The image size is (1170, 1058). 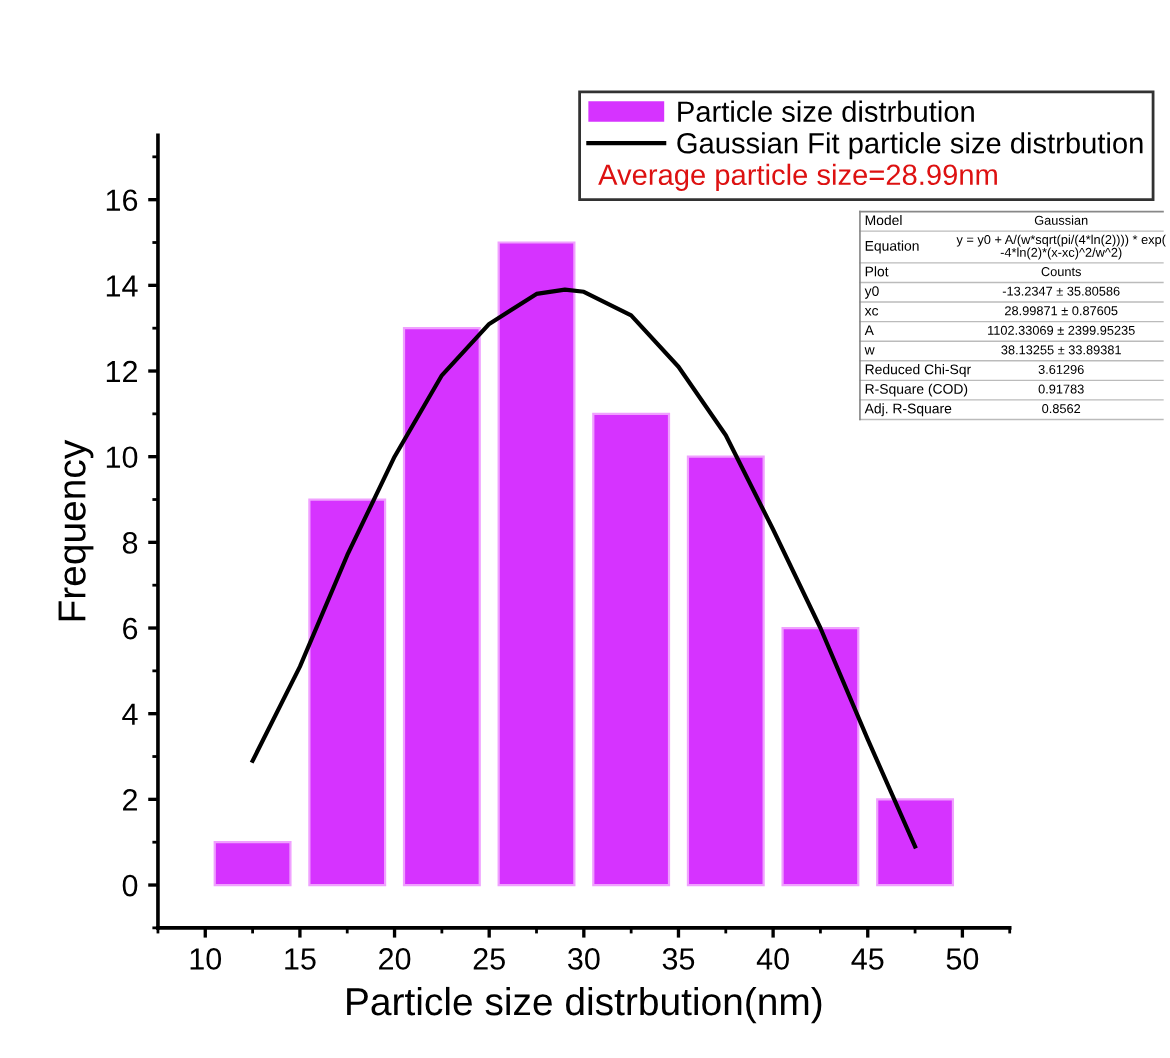 What do you see at coordinates (76, 530) in the screenshot?
I see `y-axis-title: Frequency` at bounding box center [76, 530].